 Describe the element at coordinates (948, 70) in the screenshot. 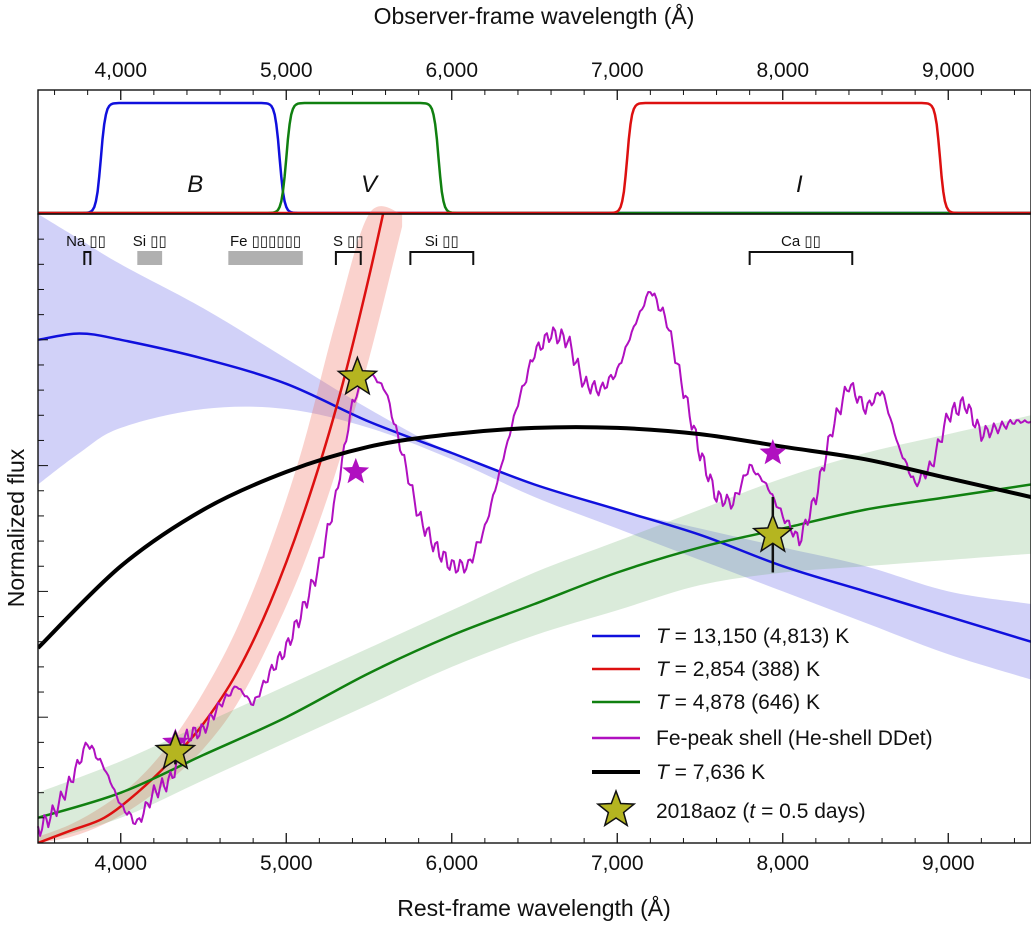

I see `top-tick-label: 9,000` at that location.